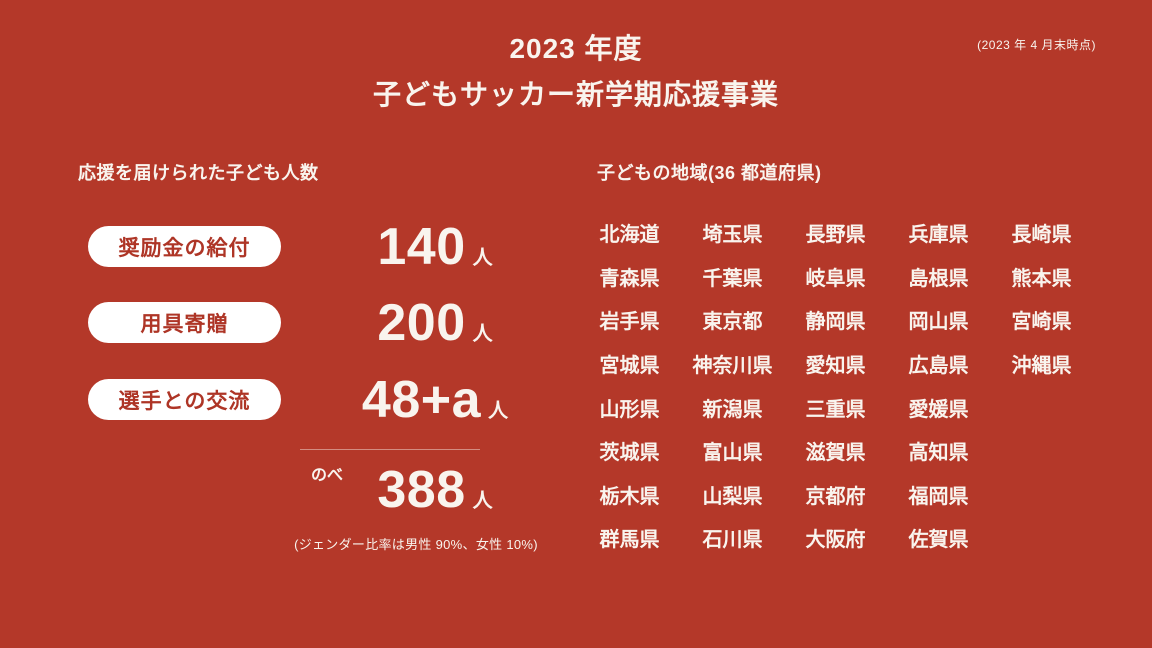  Describe the element at coordinates (421, 246) in the screenshot. I see `stat-number: 140` at that location.